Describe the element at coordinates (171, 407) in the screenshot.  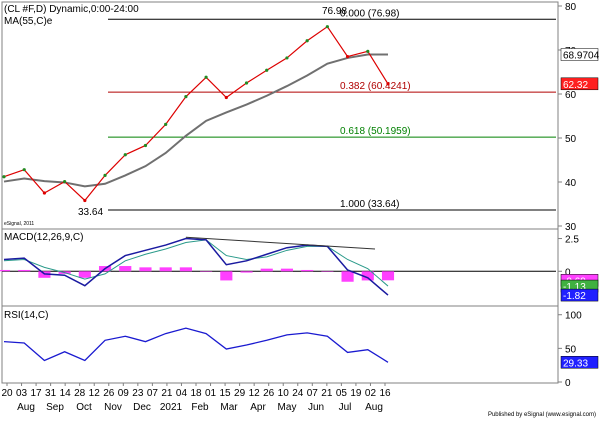
I see `x-month-label: 2021` at that location.